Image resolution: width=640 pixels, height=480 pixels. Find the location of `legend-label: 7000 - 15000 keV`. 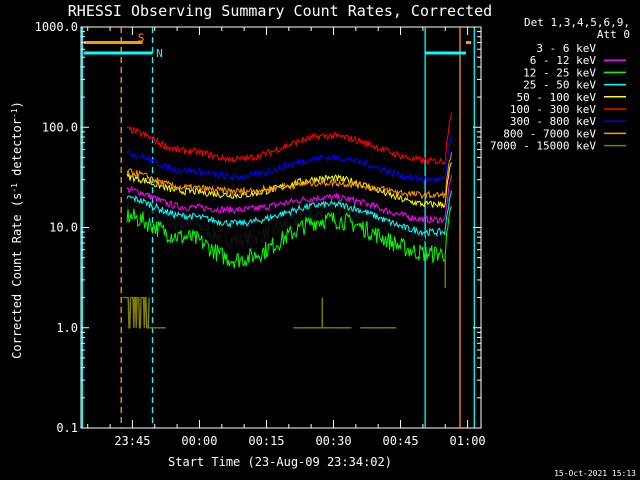

legend-label: 7000 - 15000 keV is located at coordinates (543, 146).